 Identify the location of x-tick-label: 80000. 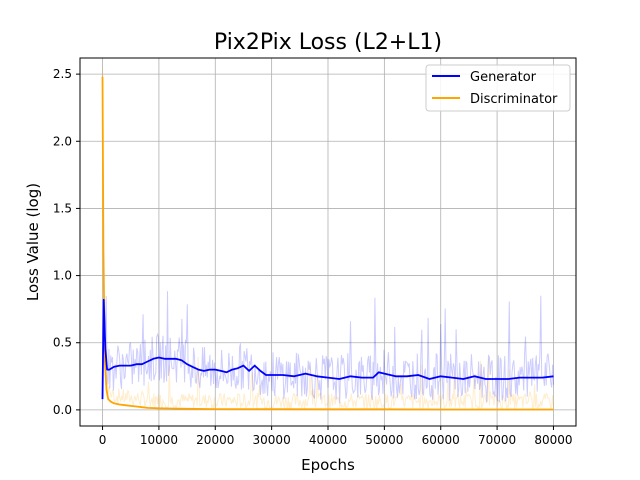
(553, 440).